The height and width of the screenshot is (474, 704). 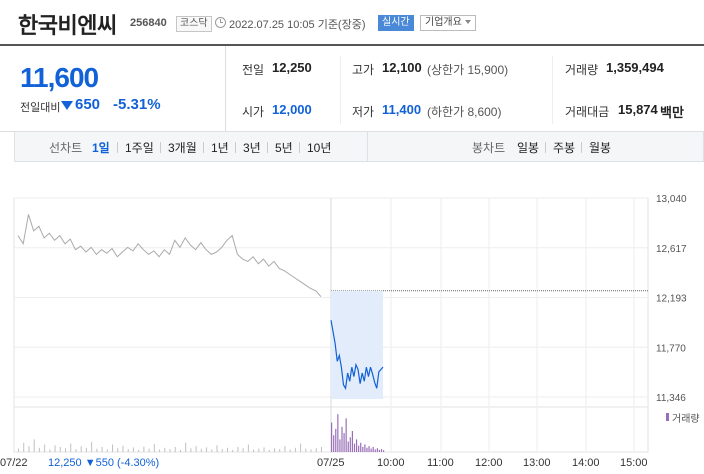 What do you see at coordinates (586, 463) in the screenshot?
I see `x-tick-label: 14:00` at bounding box center [586, 463].